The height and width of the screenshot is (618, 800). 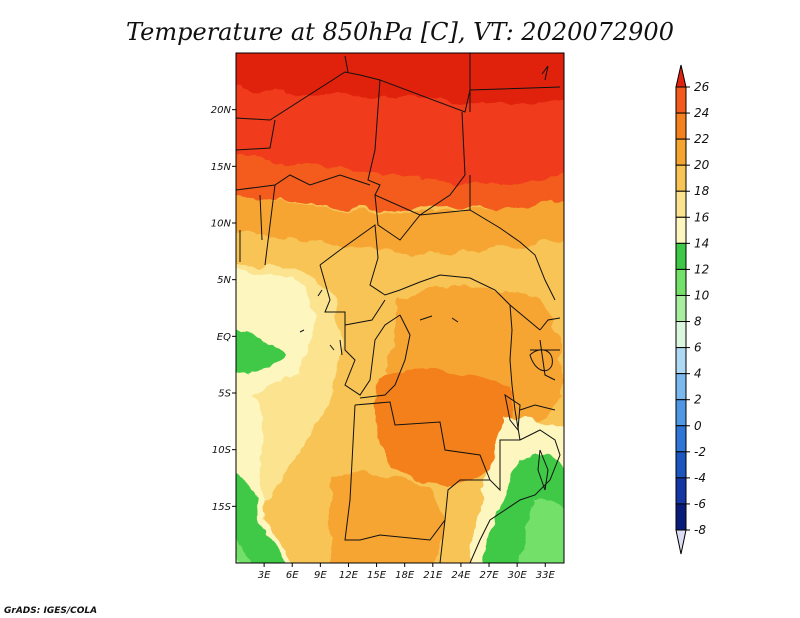 What do you see at coordinates (264, 575) in the screenshot?
I see `x-tick-label: 3E` at bounding box center [264, 575].